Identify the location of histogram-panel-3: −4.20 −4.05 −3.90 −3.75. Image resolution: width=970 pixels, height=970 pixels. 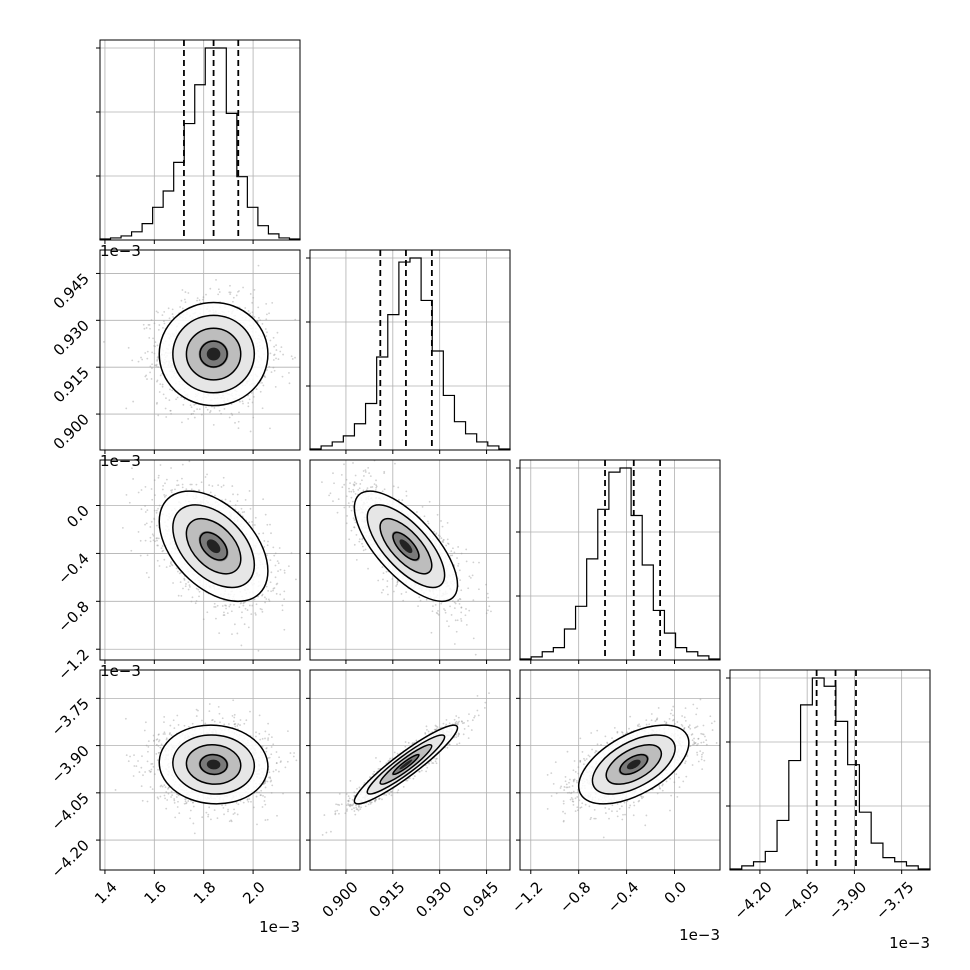
(828, 796).